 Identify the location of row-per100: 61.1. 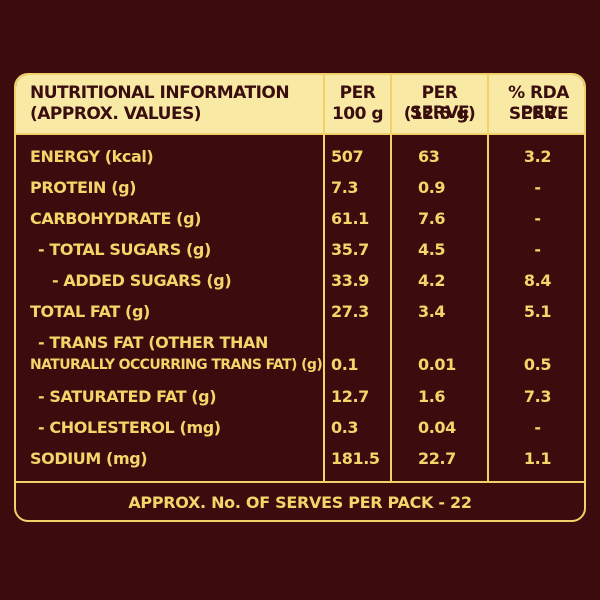
(350, 218).